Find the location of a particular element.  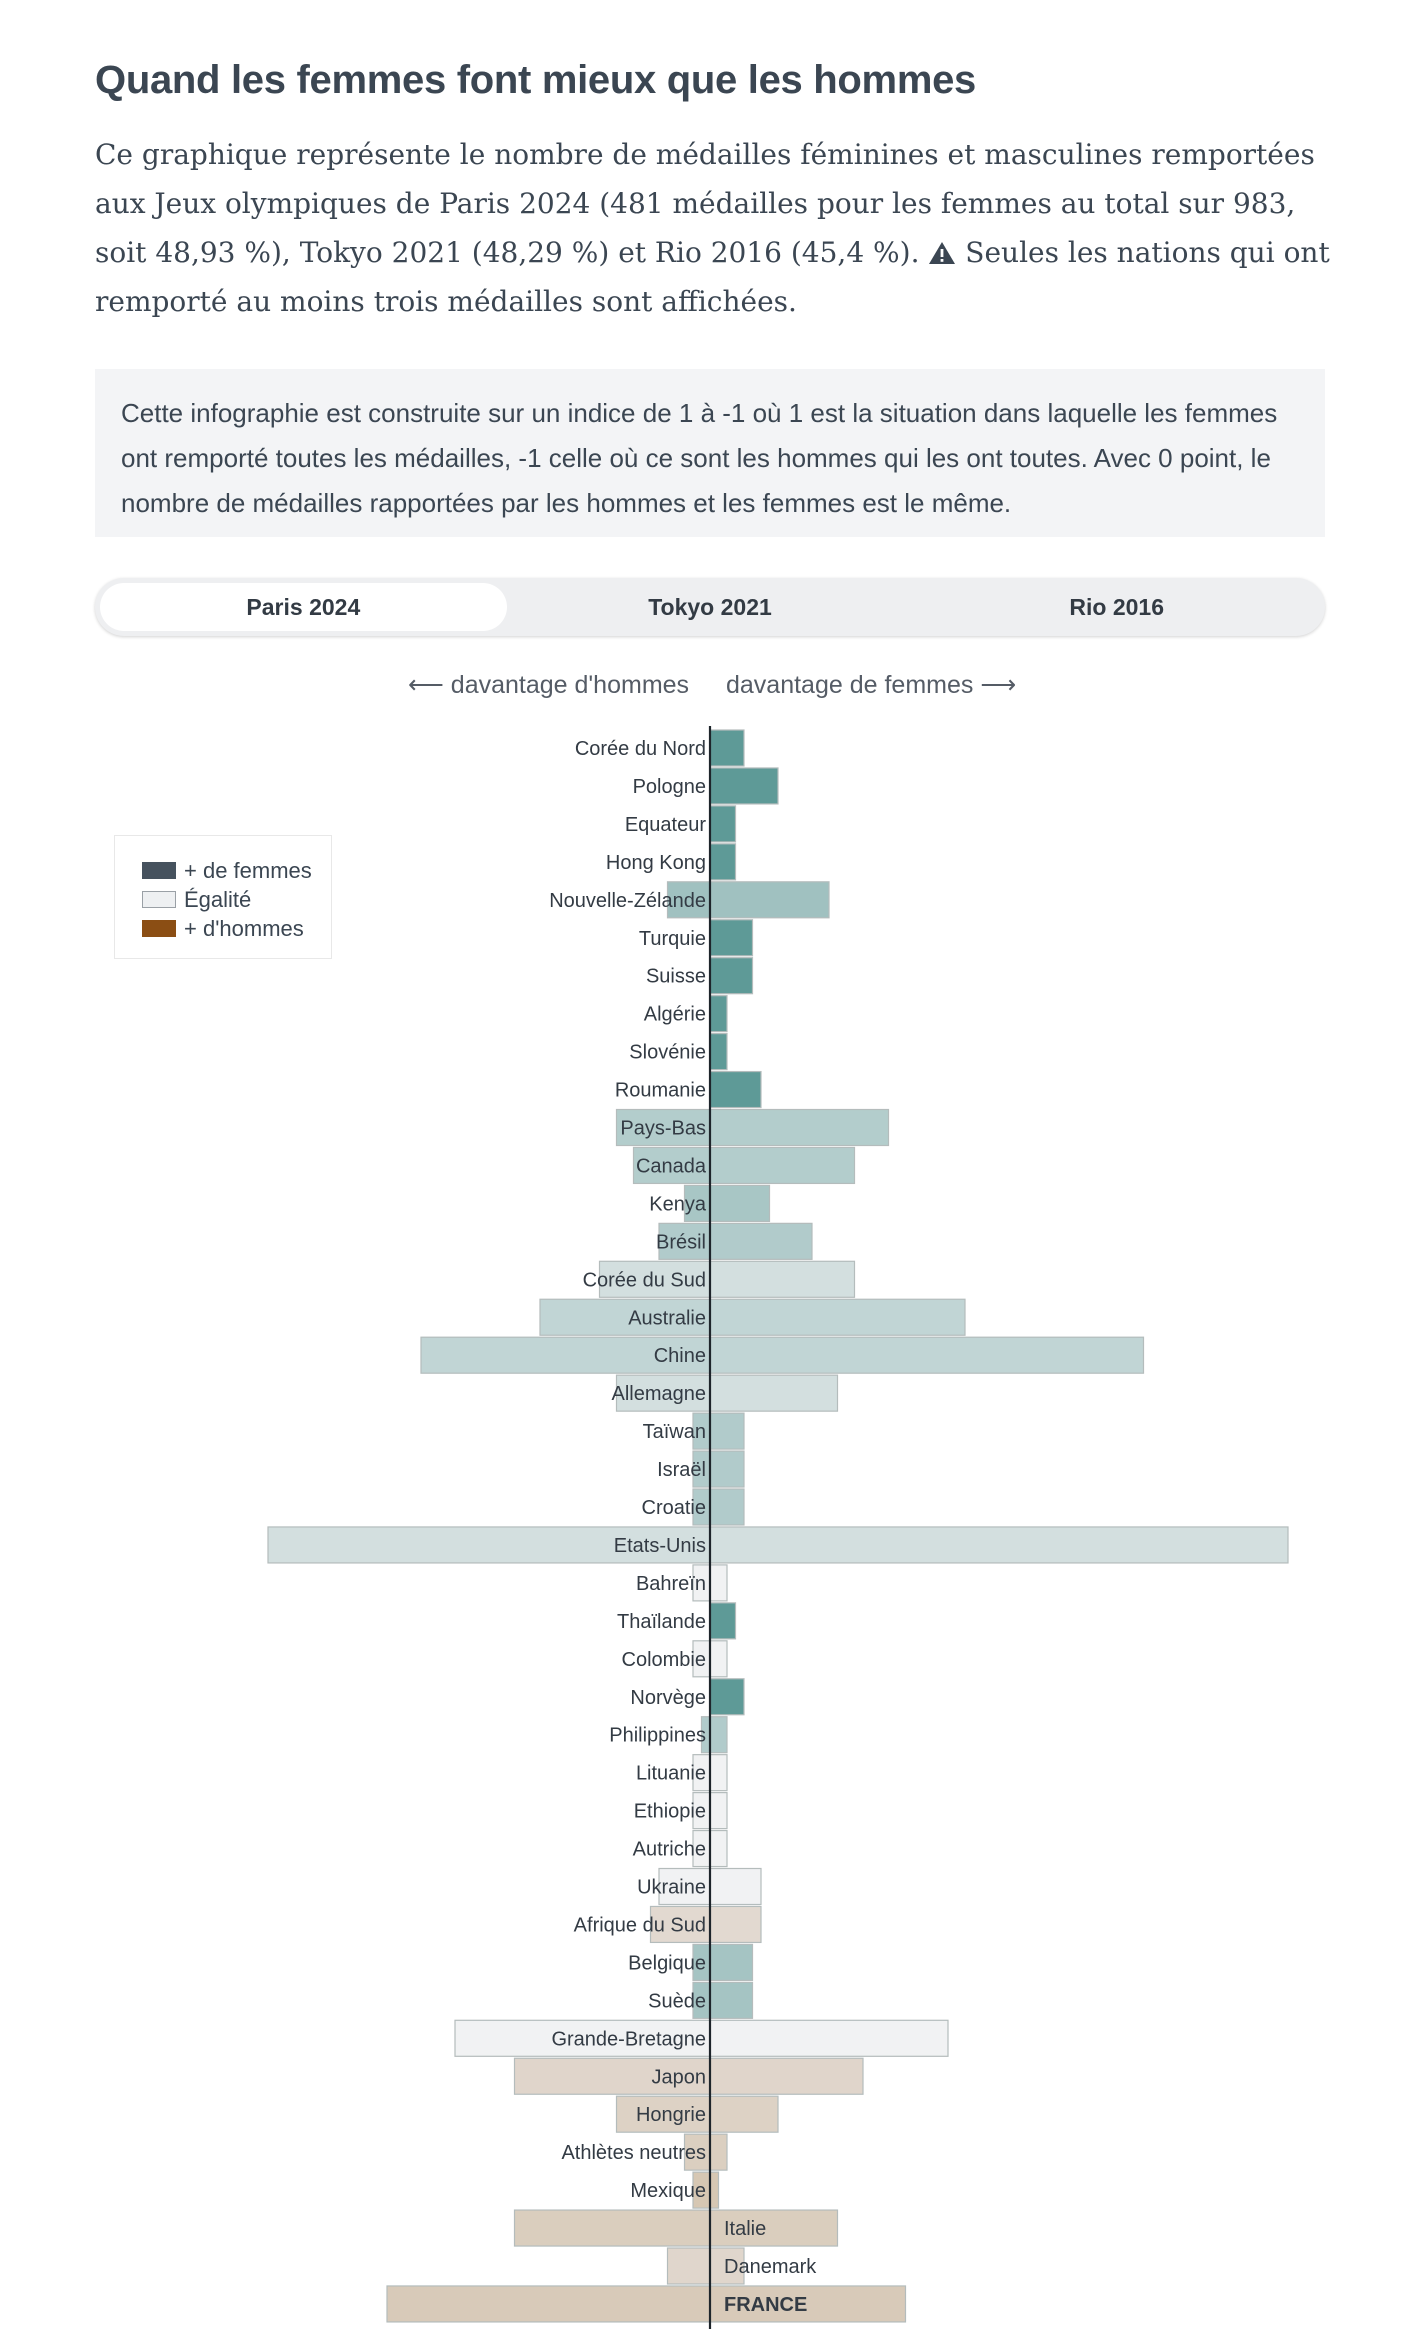

legend-label-men: + d'hommes is located at coordinates (244, 928).